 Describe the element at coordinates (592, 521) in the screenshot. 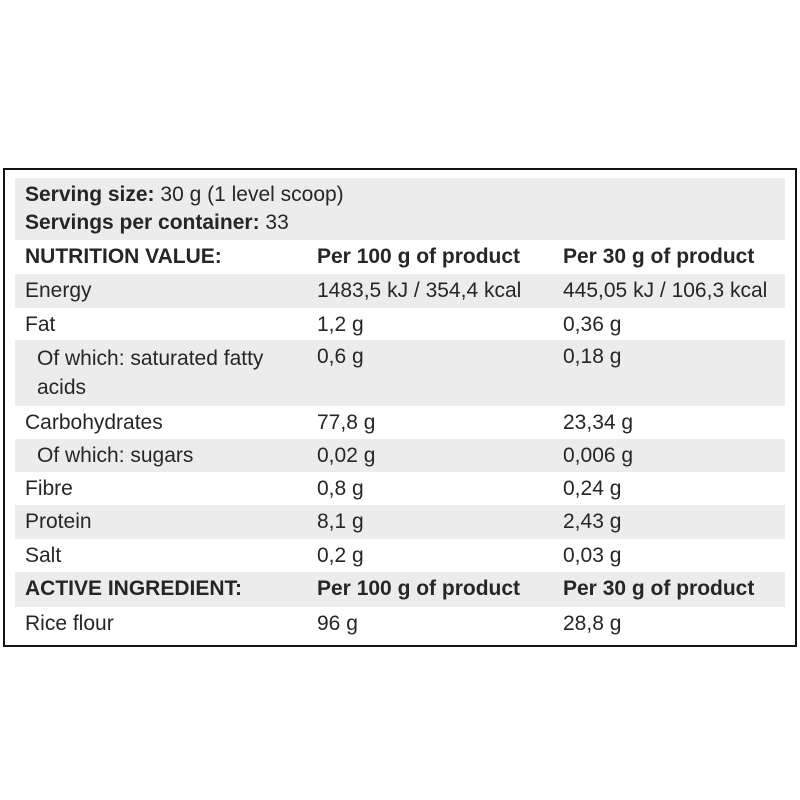

I see `row-per30: 2,43 g` at that location.